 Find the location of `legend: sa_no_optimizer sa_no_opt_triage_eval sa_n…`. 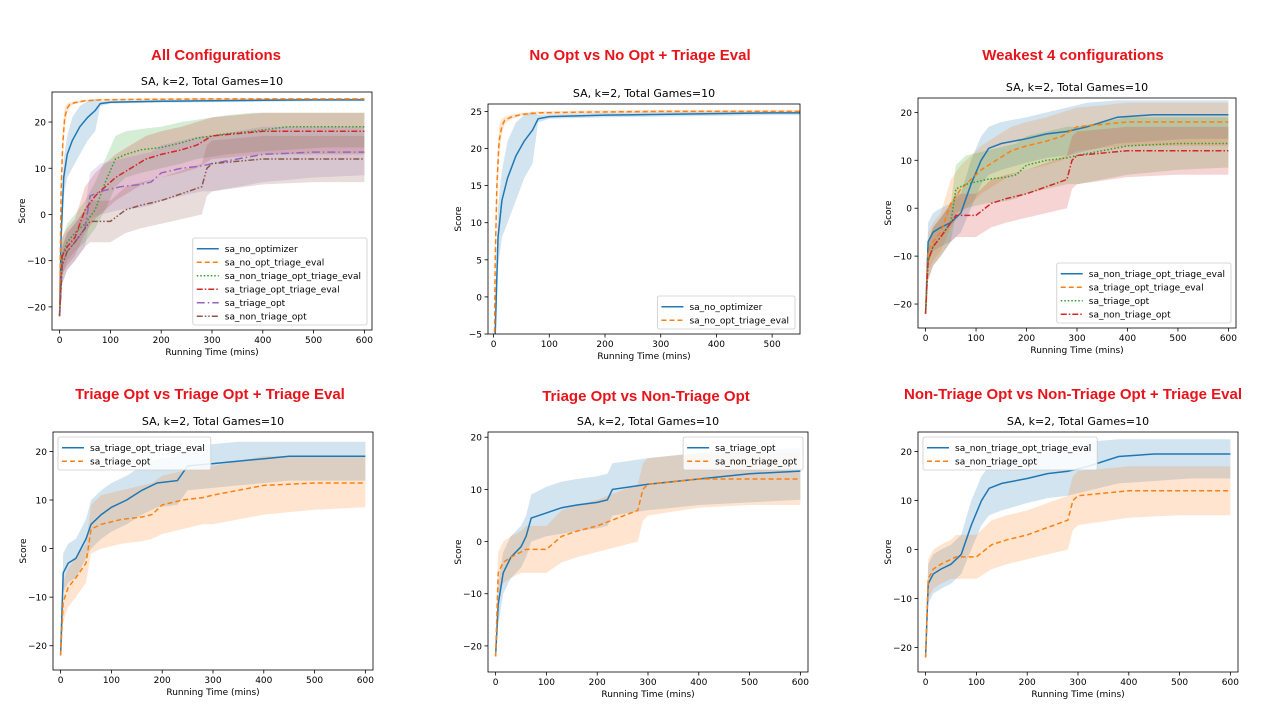

legend: sa_no_optimizer sa_no_opt_triage_eval sa_n… is located at coordinates (280, 281).